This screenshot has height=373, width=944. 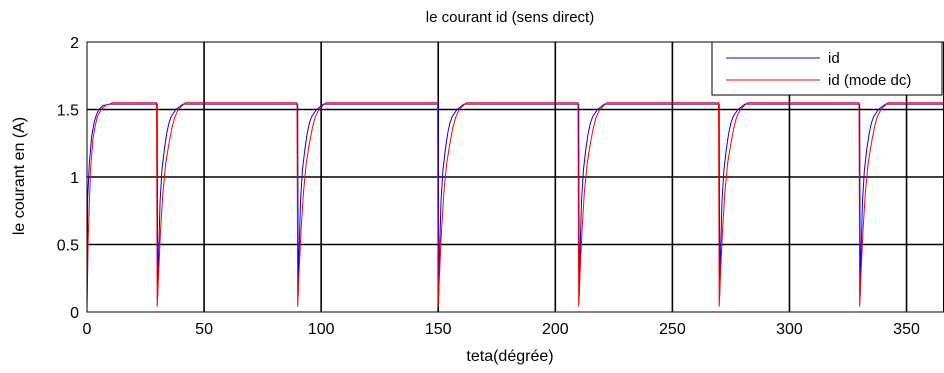 I want to click on legend: id id (mode dc), so click(x=827, y=68).